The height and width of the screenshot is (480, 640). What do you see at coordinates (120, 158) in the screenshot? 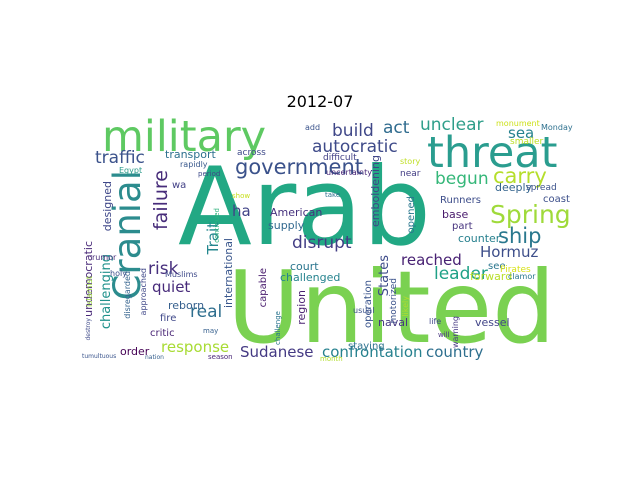
I see `word-traffic: traffic` at bounding box center [120, 158].